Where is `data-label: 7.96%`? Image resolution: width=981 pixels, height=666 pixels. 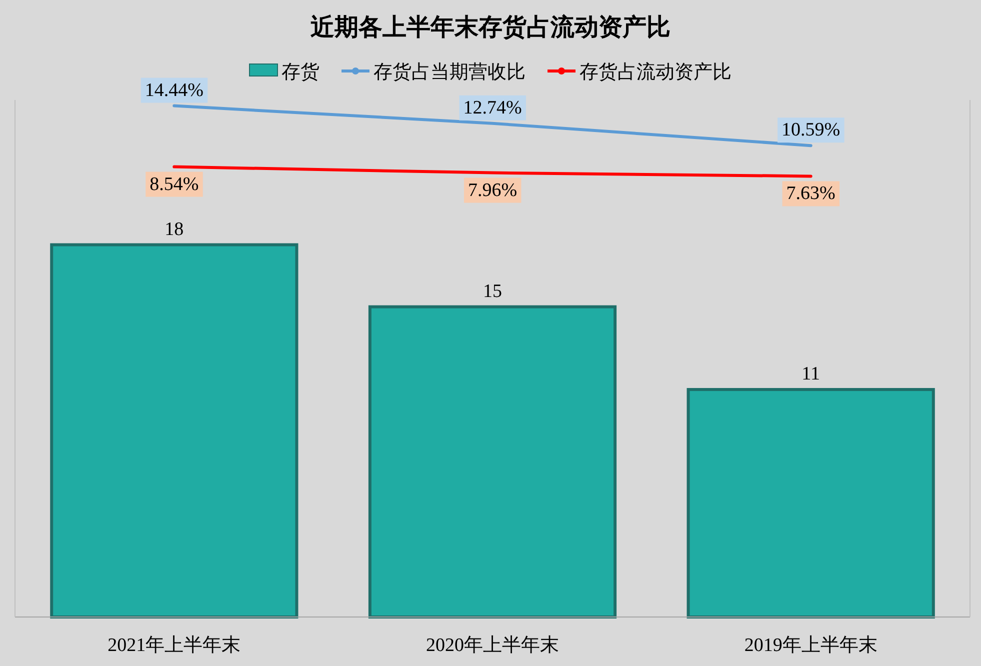
data-label: 7.96% is located at coordinates (493, 190).